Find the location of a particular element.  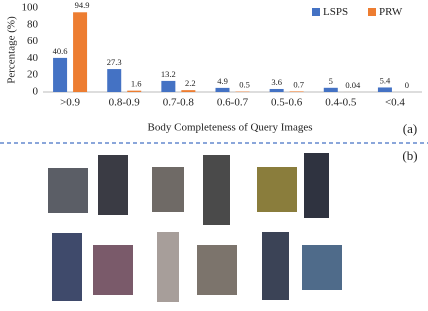

y-tick-label: 80 is located at coordinates (33, 24).